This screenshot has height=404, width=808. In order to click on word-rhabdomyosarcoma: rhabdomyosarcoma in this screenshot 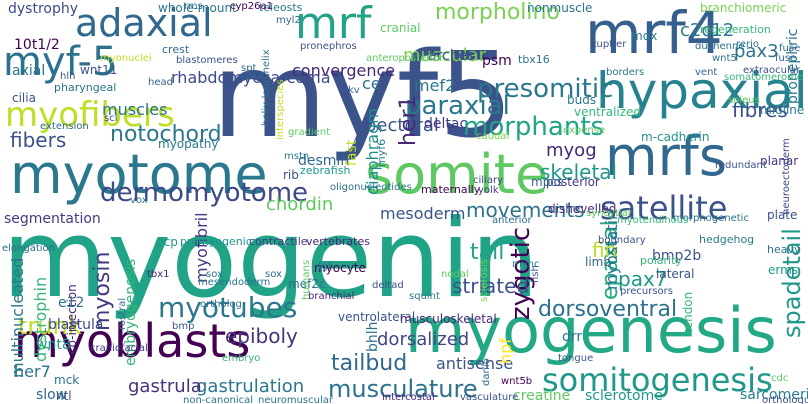, I will do `click(251, 77)`.